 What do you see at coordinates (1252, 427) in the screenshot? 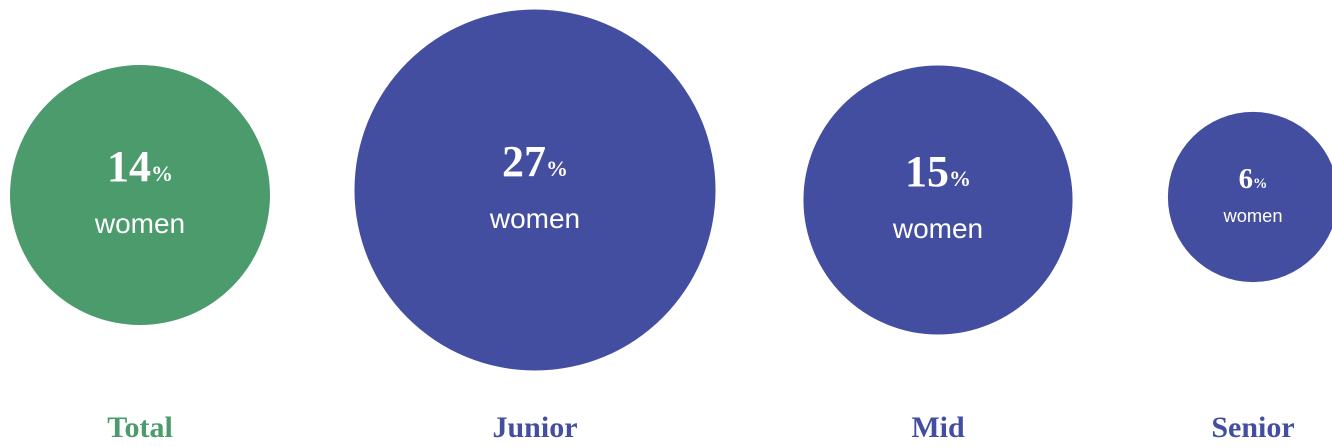
I see `category-label: Senior` at bounding box center [1252, 427].